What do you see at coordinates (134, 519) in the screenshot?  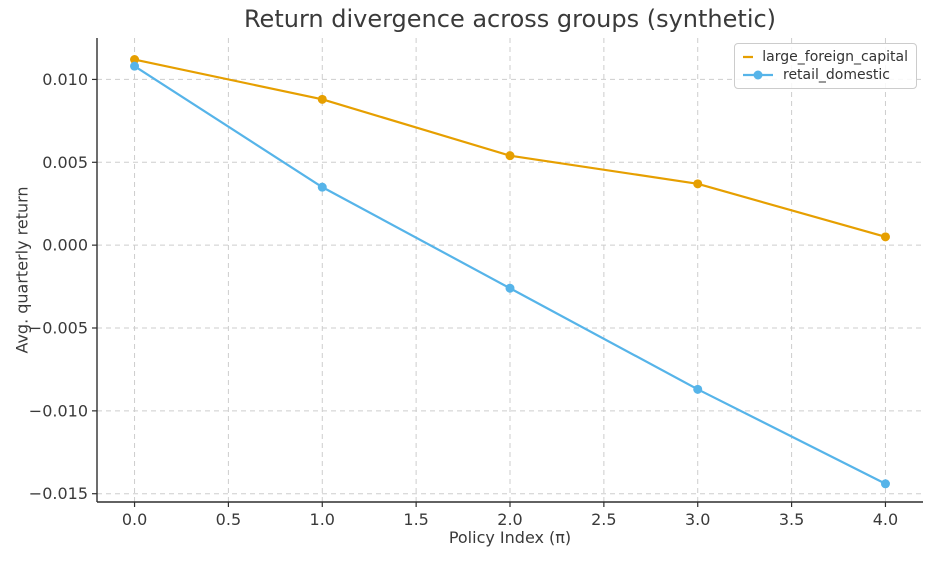 I see `x-tick-label: 0.0` at bounding box center [134, 519].